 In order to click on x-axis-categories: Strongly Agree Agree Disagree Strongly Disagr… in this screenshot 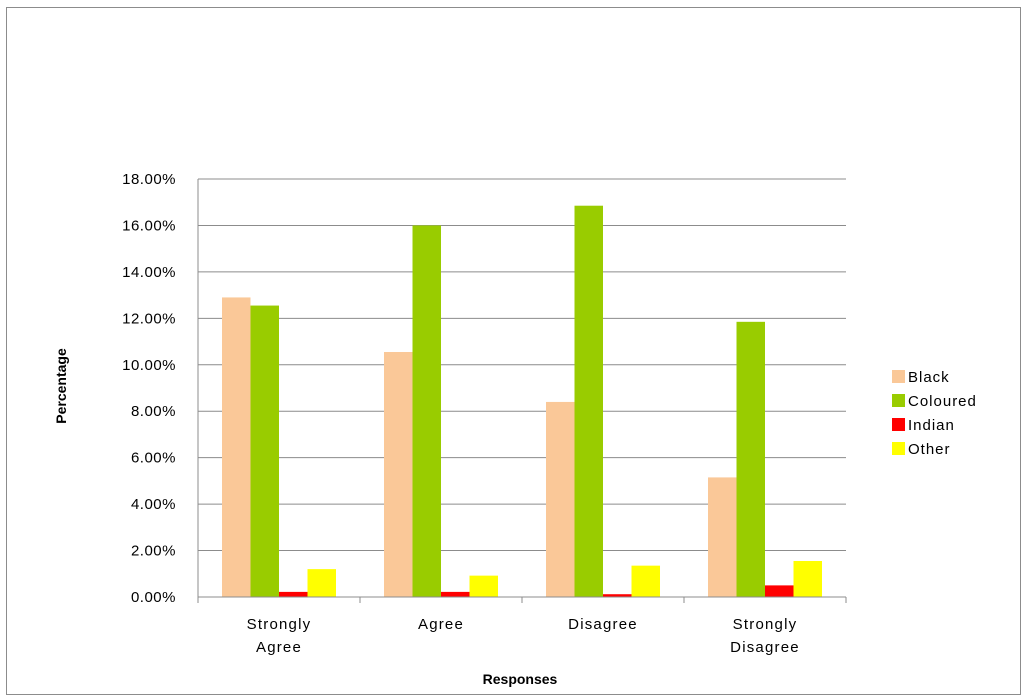, I will do `click(523, 636)`.